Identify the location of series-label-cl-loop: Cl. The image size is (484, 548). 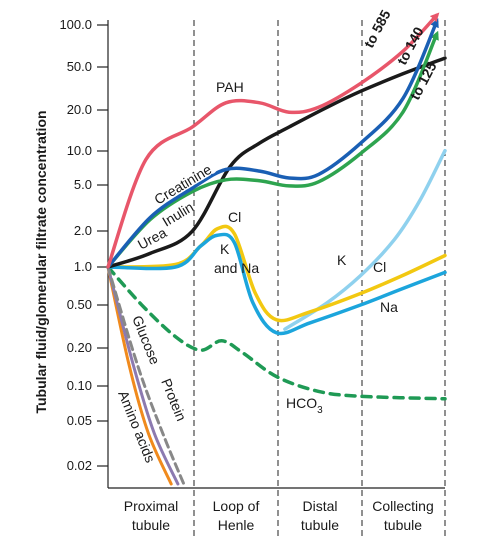
(234, 217).